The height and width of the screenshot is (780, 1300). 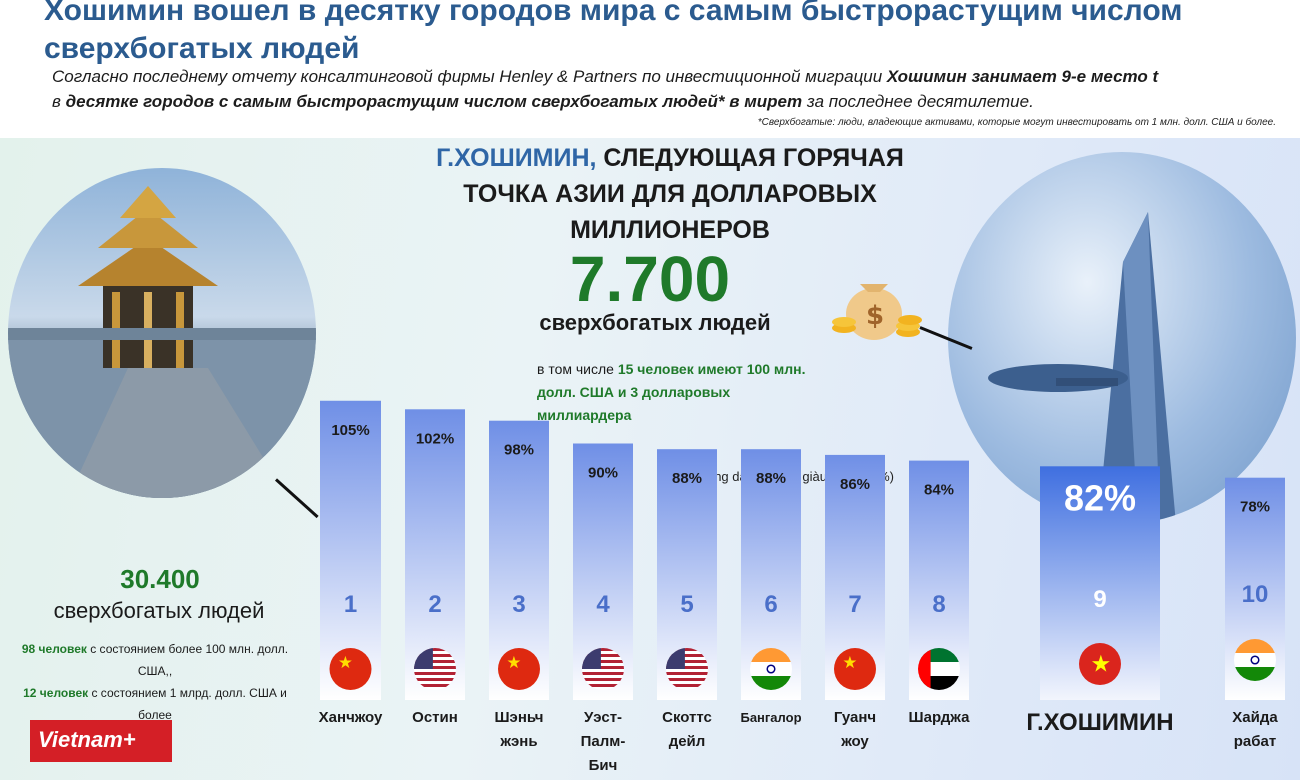 What do you see at coordinates (1255, 729) in the screenshot?
I see `category-label-10: Хайда рабат` at bounding box center [1255, 729].